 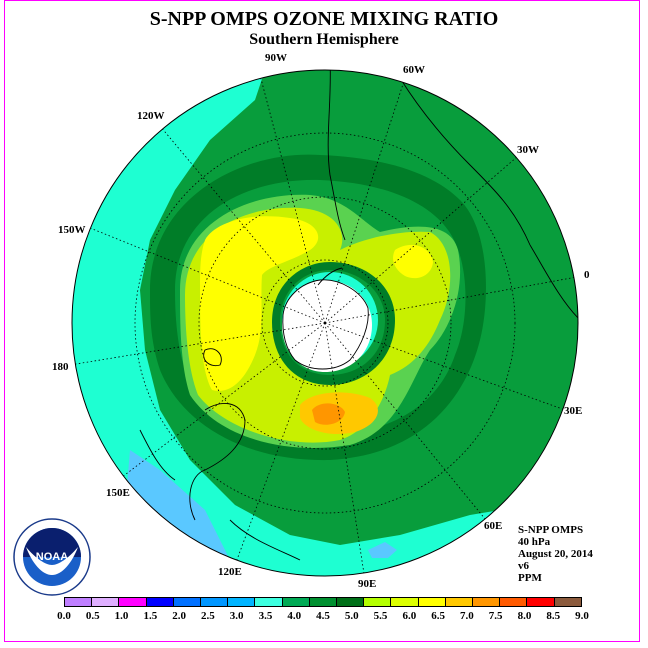 What do you see at coordinates (551, 530) in the screenshot?
I see `info-instrument: S-NPP OMPS` at bounding box center [551, 530].